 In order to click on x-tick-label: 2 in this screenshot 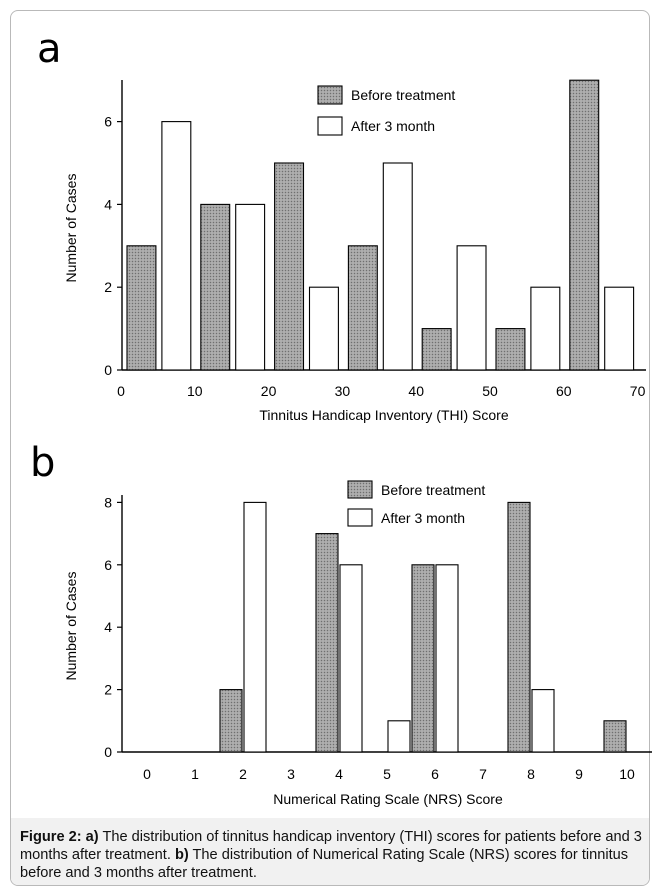, I will do `click(243, 774)`.